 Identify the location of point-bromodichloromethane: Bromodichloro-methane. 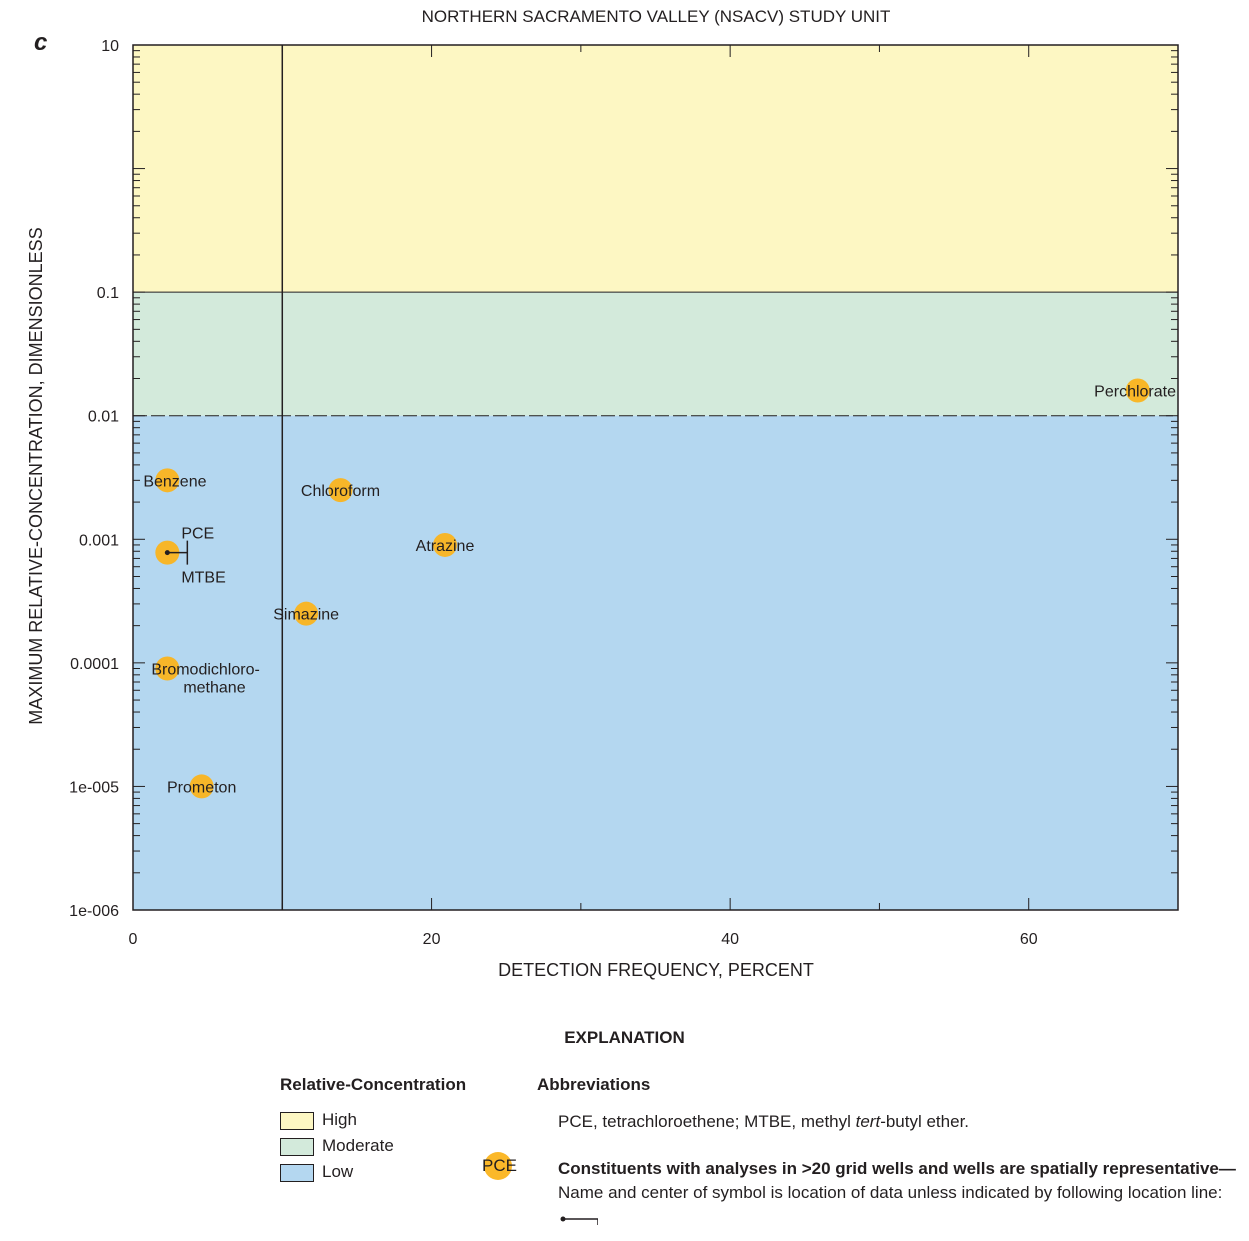
(205, 676).